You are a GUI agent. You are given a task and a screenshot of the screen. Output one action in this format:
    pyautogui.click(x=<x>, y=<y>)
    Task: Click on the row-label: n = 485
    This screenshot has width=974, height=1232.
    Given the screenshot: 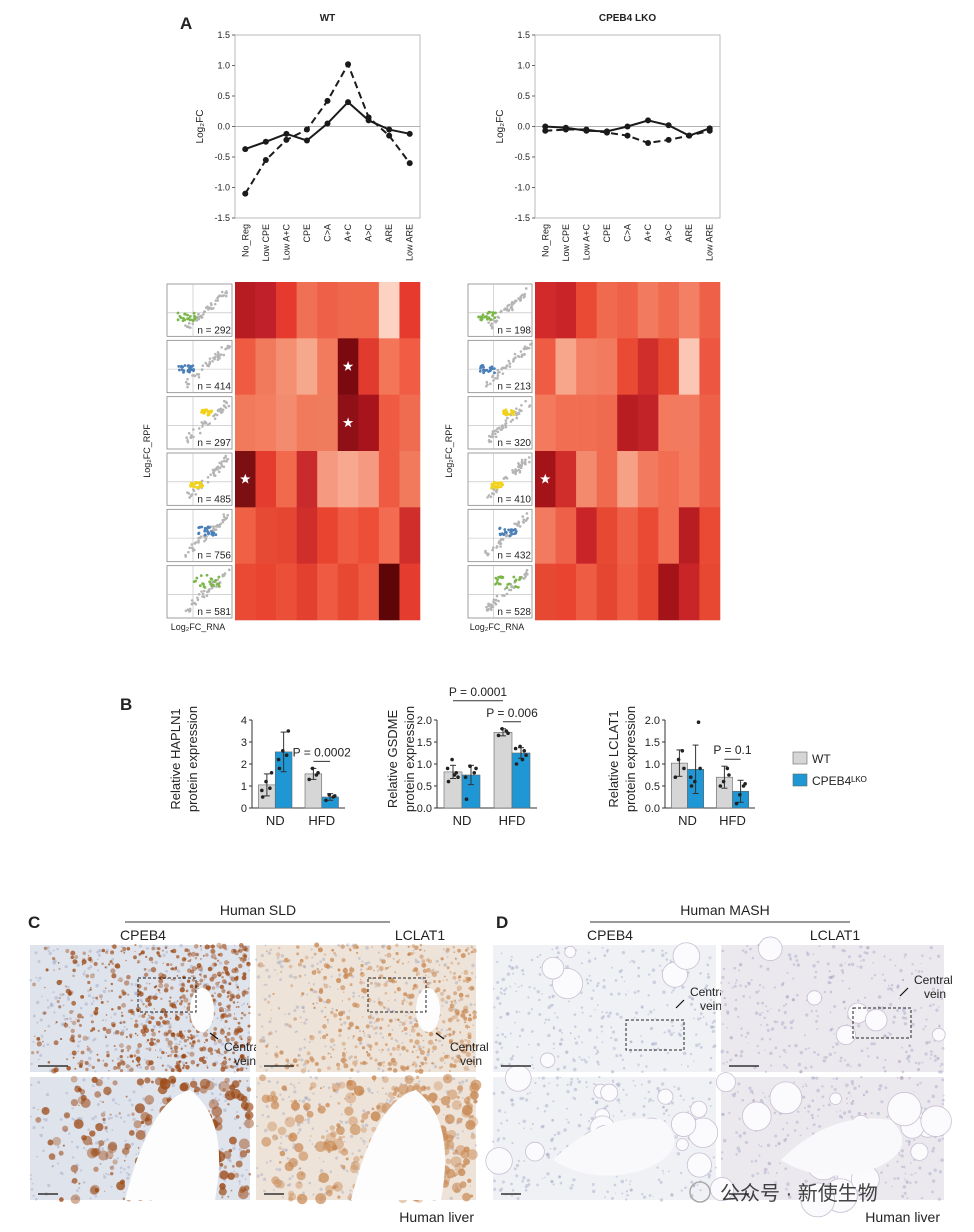 What is the action you would take?
    pyautogui.click(x=214, y=499)
    